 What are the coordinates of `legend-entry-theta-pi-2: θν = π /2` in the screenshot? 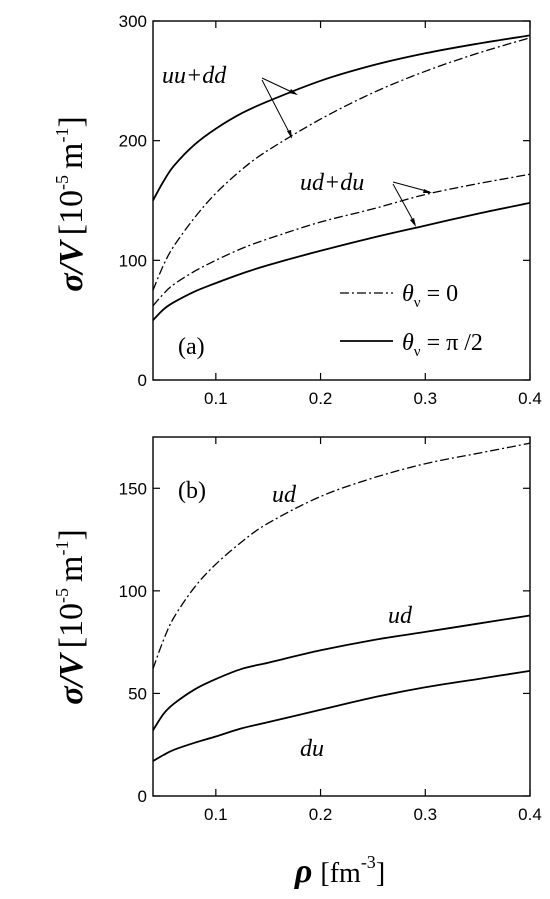 It's located at (442, 345).